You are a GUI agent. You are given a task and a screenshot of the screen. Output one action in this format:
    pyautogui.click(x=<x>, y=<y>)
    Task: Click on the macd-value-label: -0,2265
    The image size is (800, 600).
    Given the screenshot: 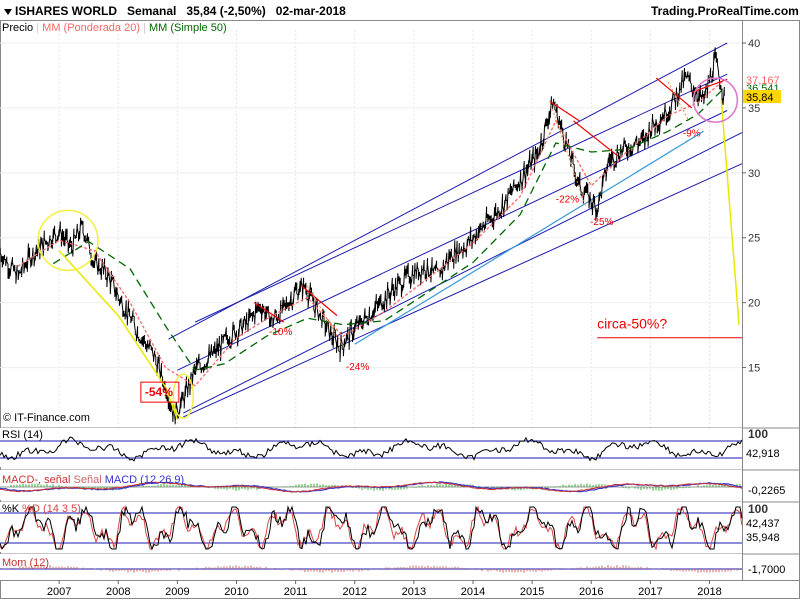 What is the action you would take?
    pyautogui.click(x=766, y=491)
    